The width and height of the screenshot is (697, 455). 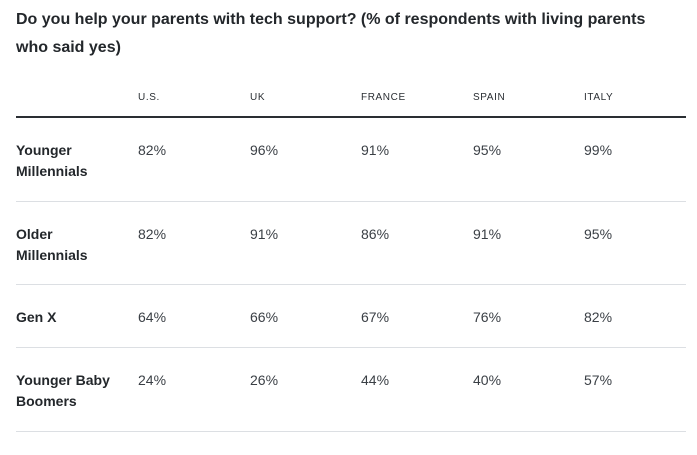 What do you see at coordinates (599, 97) in the screenshot?
I see `column-header-italy: ITALY` at bounding box center [599, 97].